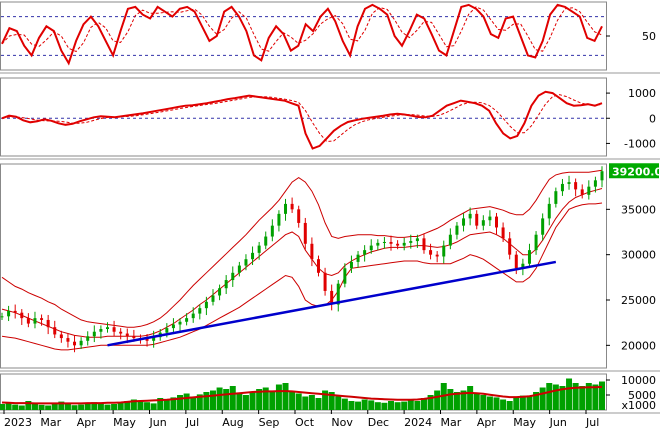 This screenshot has width=660, height=436. What do you see at coordinates (638, 380) in the screenshot?
I see `3-tick-label: 10000` at bounding box center [638, 380].